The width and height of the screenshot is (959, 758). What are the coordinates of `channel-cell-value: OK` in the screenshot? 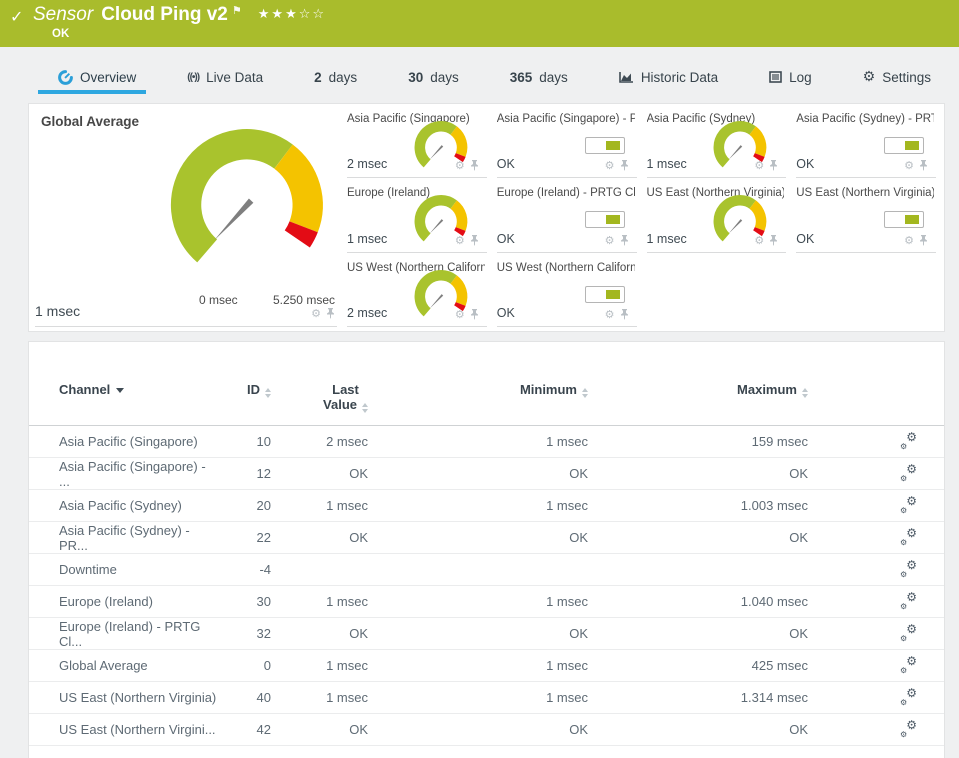 It's located at (505, 312).